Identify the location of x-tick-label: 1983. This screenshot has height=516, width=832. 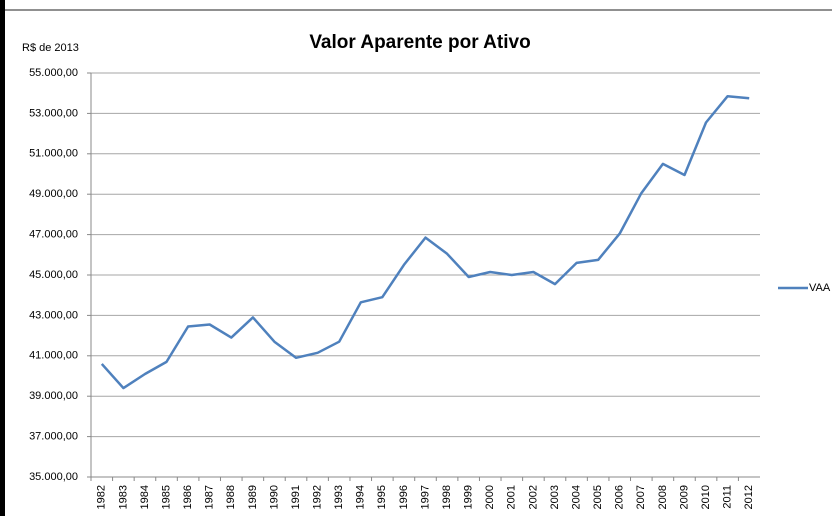
(123, 497).